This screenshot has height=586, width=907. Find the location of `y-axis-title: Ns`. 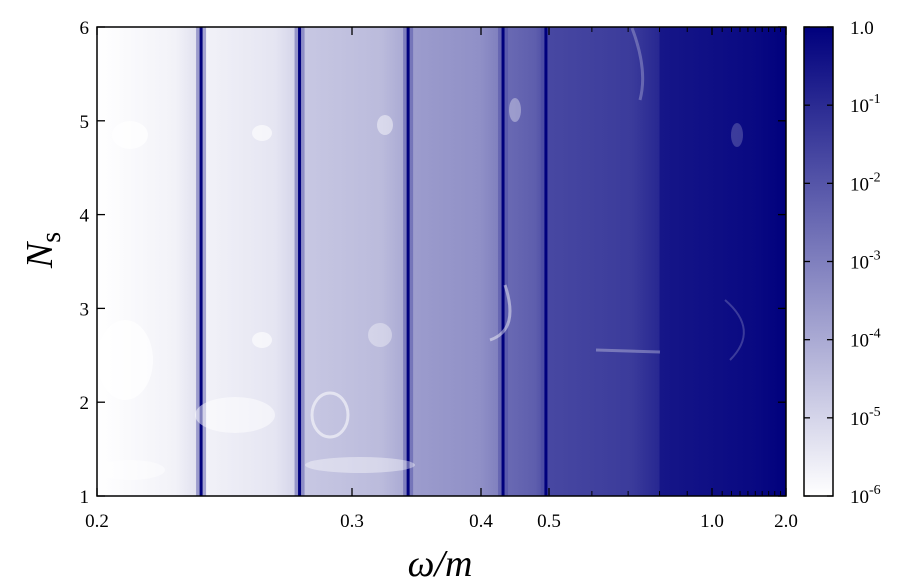

y-axis-title: Ns is located at coordinates (43, 250).